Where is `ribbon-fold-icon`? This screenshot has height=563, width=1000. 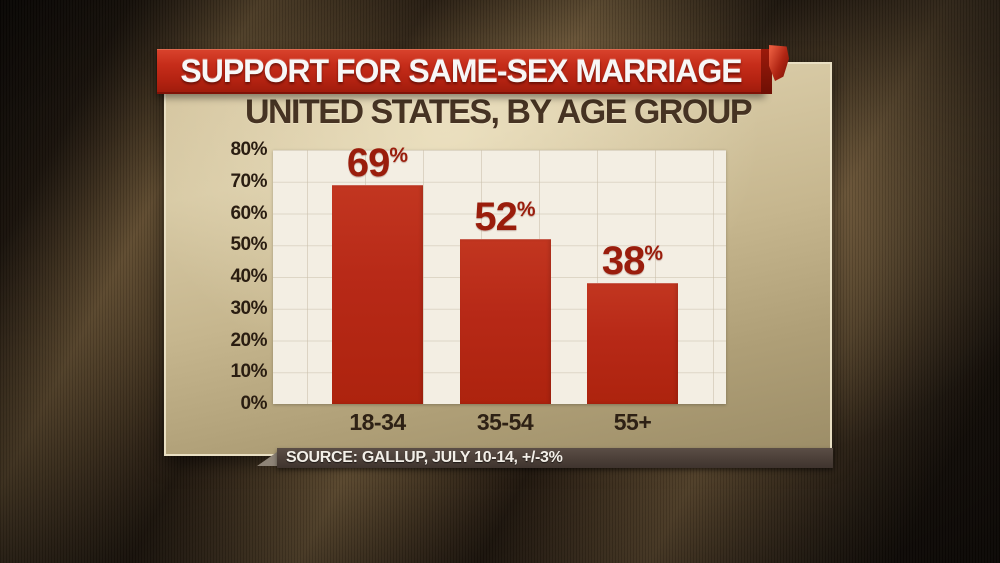
ribbon-fold-icon is located at coordinates (779, 63).